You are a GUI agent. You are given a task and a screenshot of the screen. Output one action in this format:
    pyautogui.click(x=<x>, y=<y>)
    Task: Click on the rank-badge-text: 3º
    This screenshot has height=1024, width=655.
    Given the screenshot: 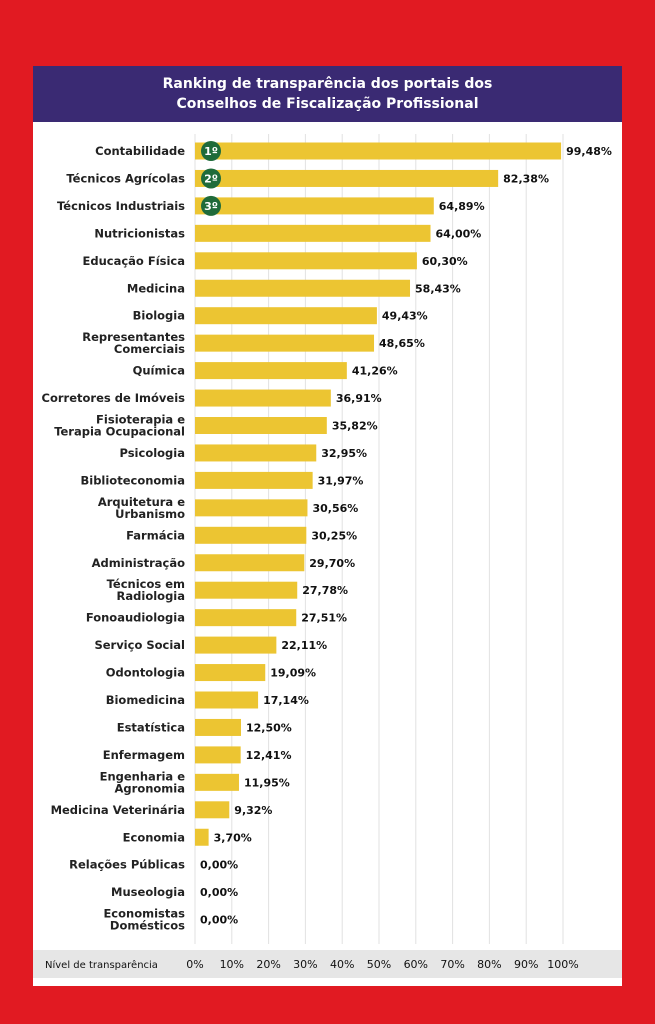 What is the action you would take?
    pyautogui.click(x=211, y=206)
    